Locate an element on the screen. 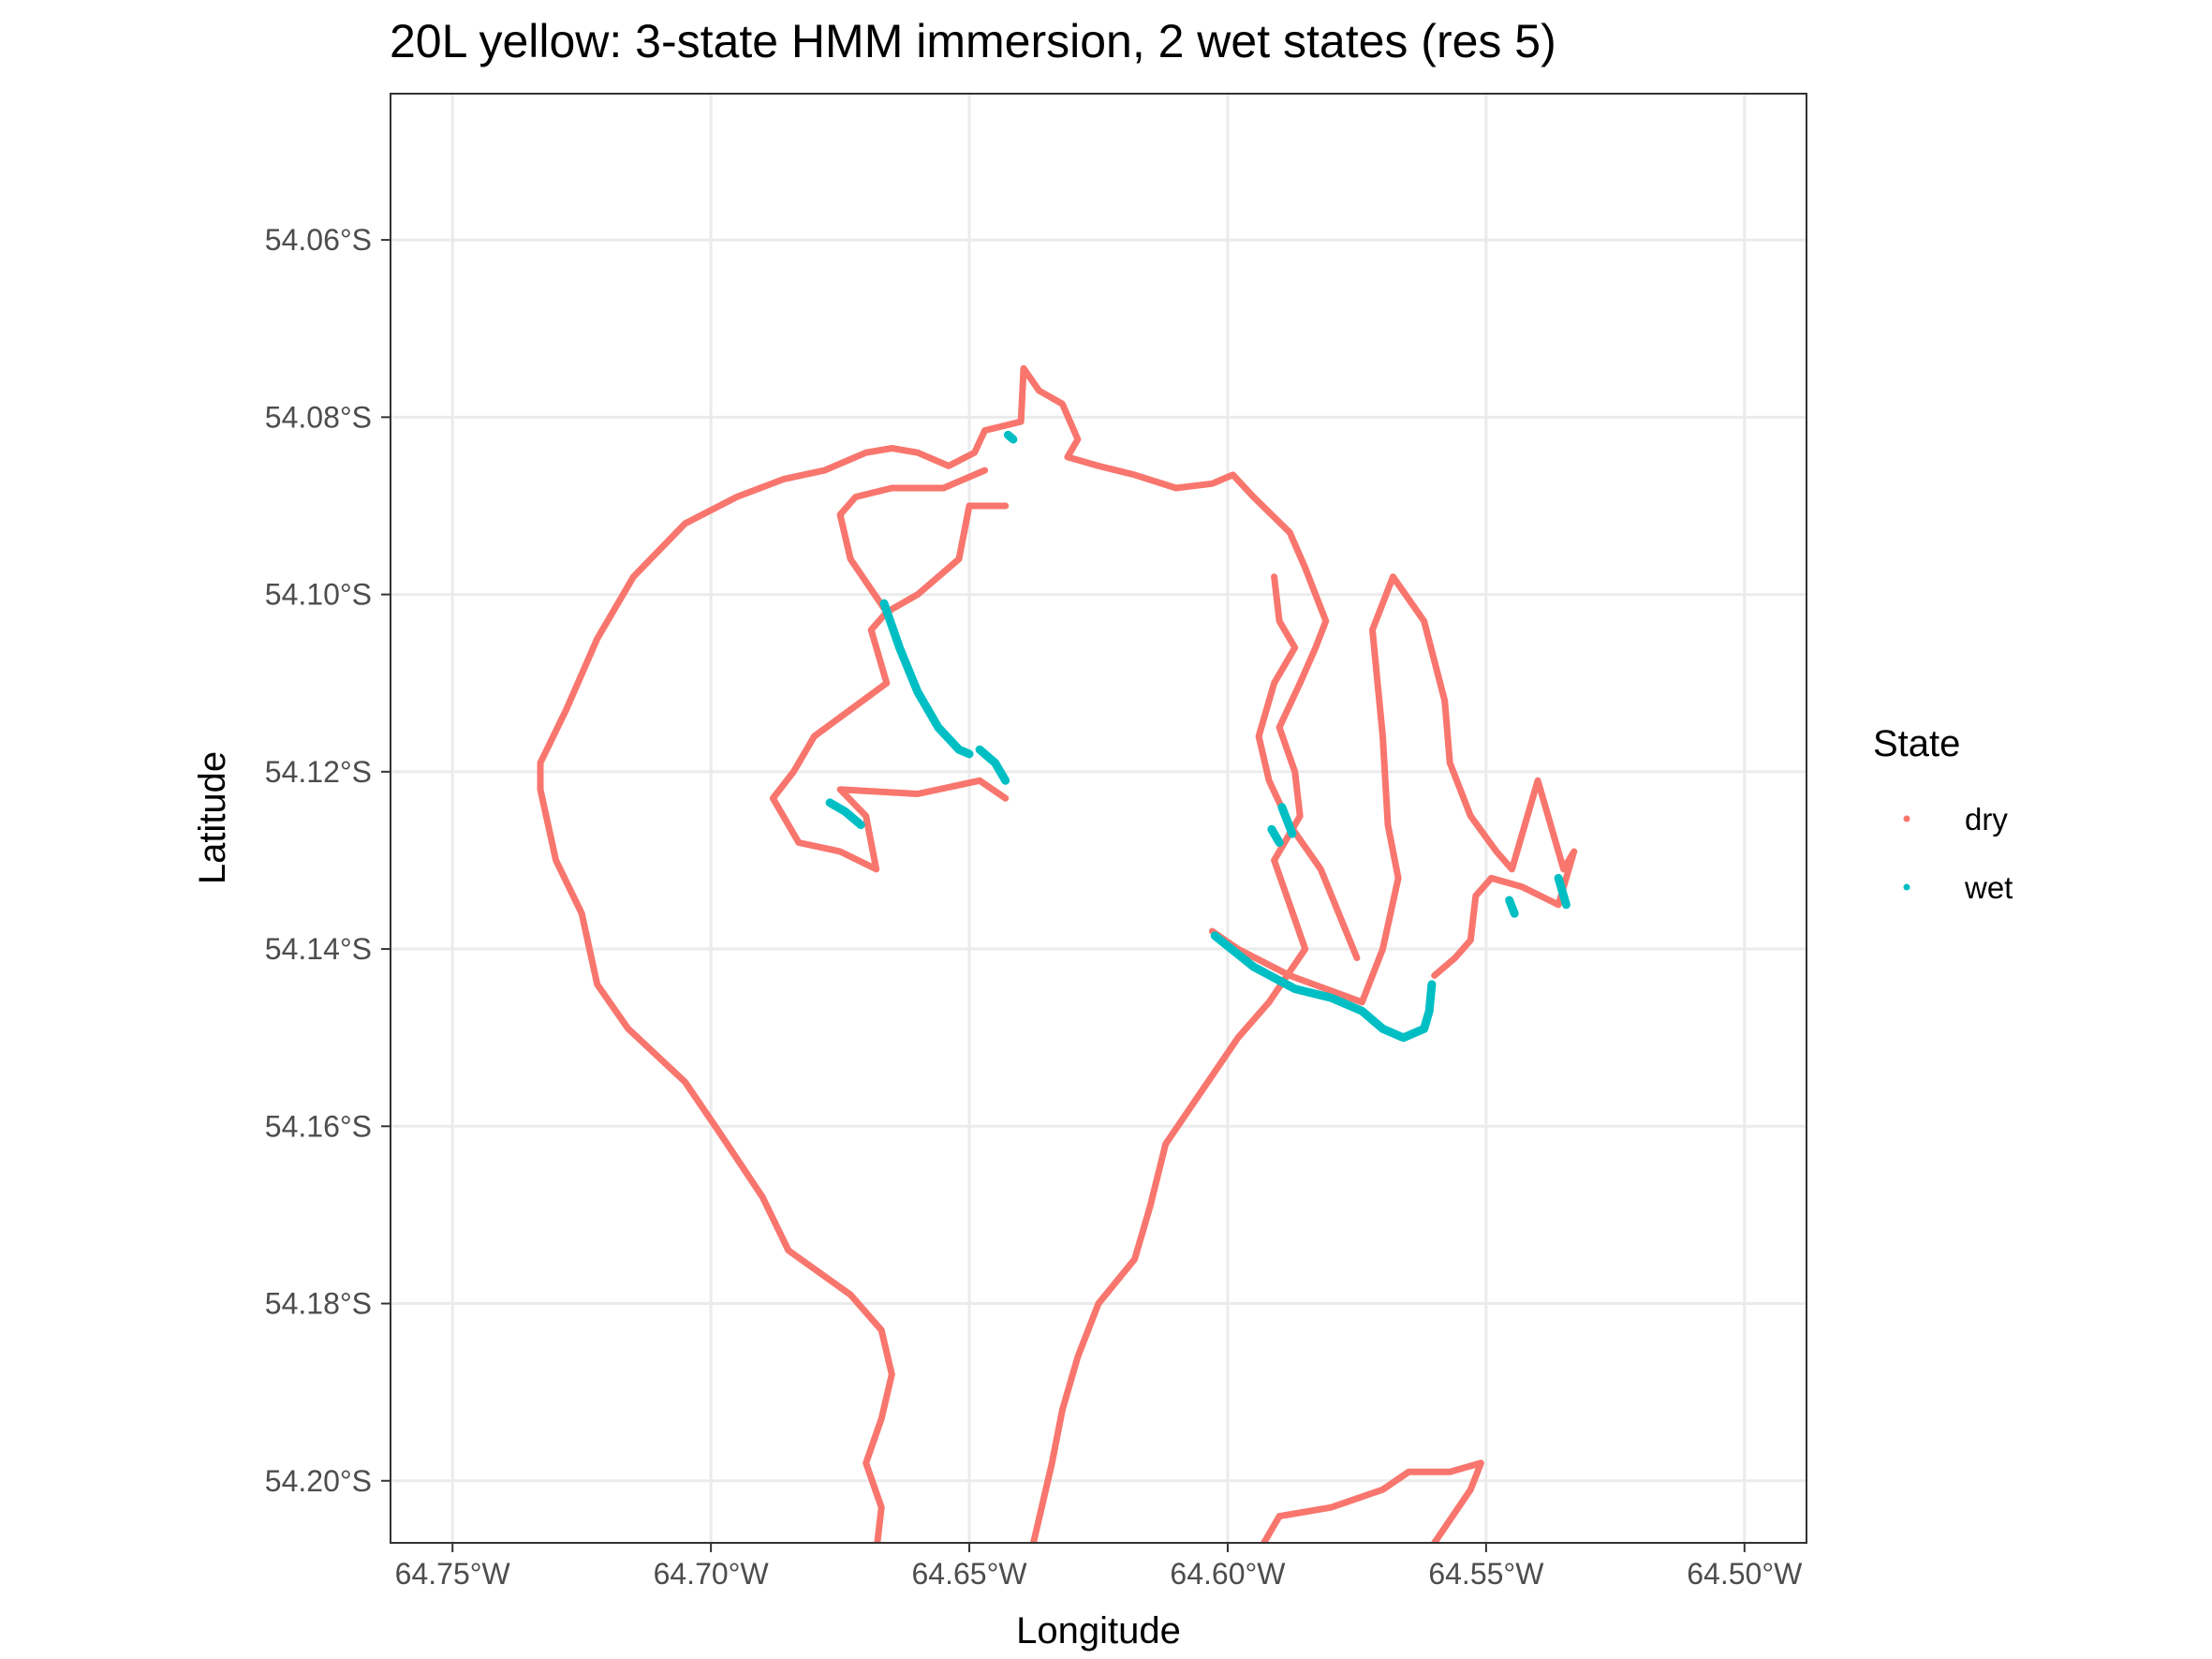 The image size is (2212, 1659). y-tick-label: 54.06°S is located at coordinates (319, 240).